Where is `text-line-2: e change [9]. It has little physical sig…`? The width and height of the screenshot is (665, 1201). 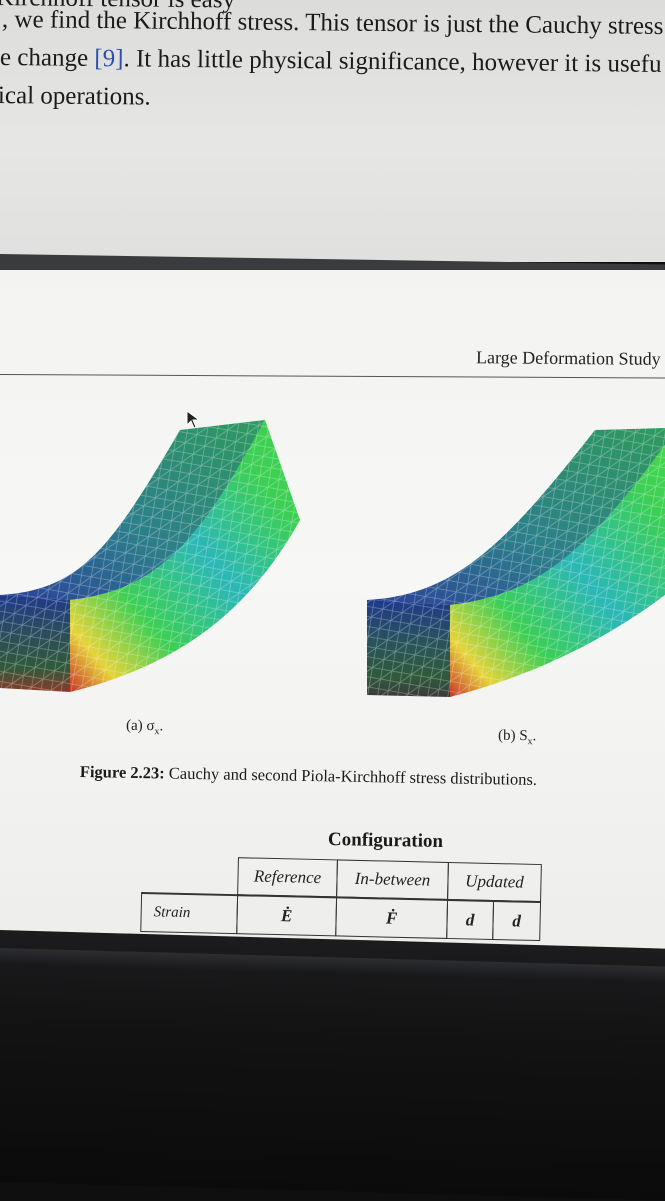
text-line-2: e change [9]. It has little physical sig… is located at coordinates (331, 61).